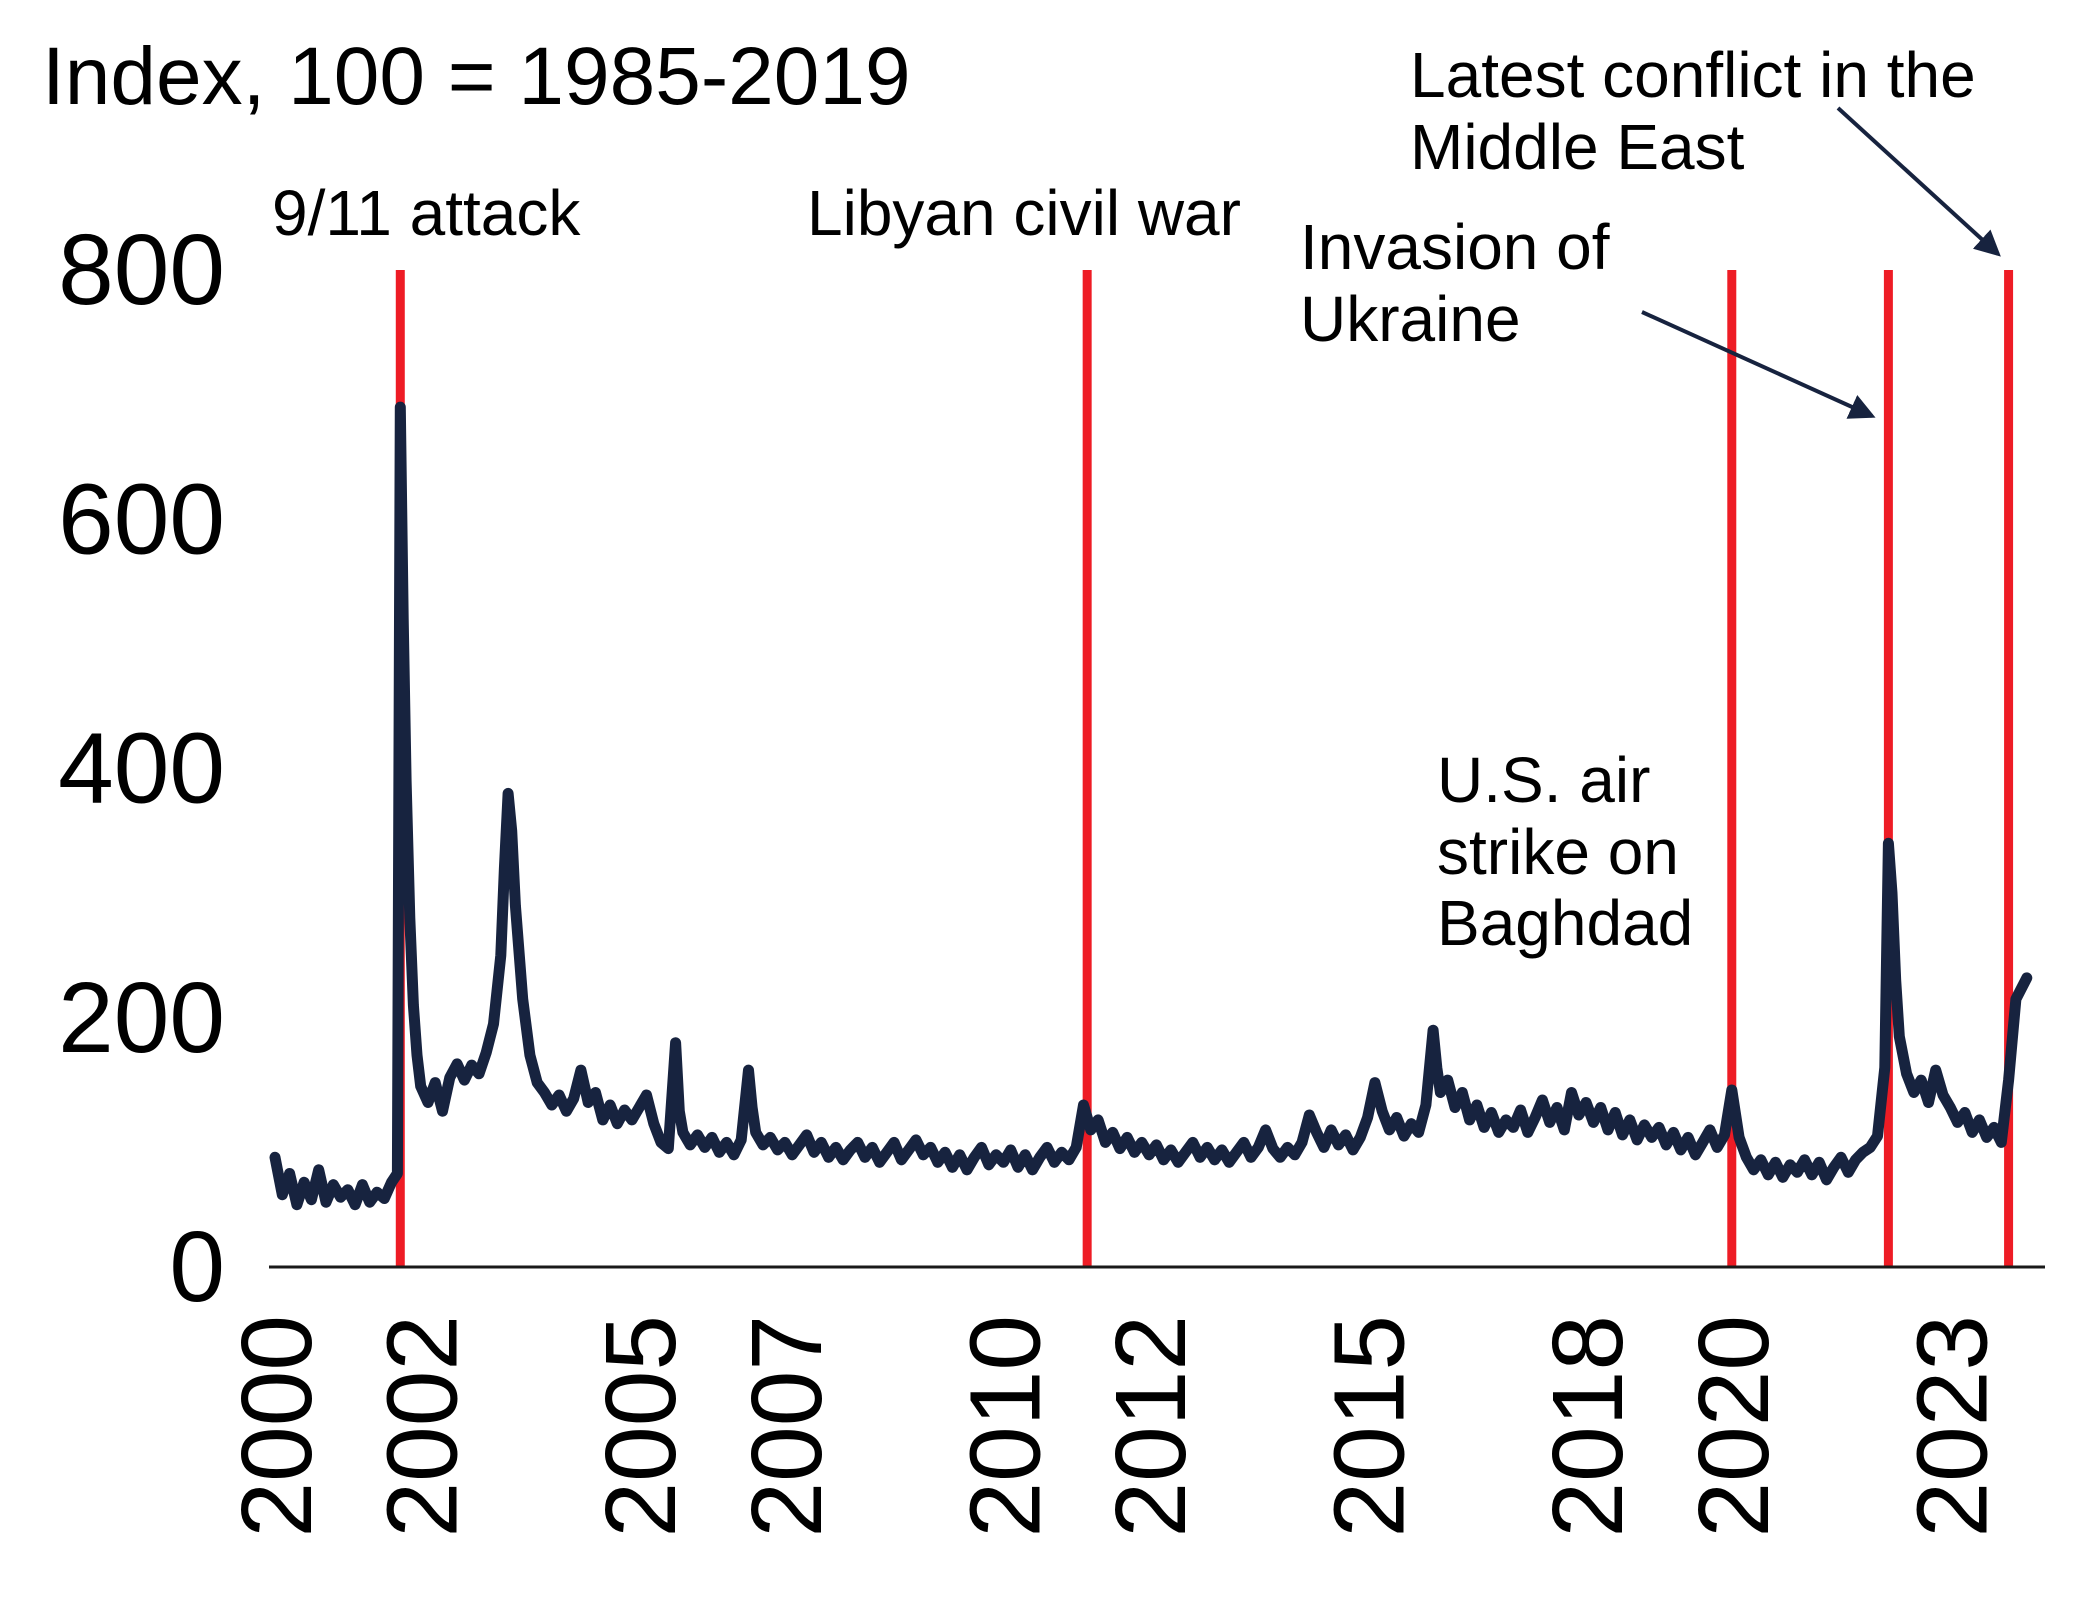  What do you see at coordinates (141, 519) in the screenshot?
I see `y-tick-label-600: 600` at bounding box center [141, 519].